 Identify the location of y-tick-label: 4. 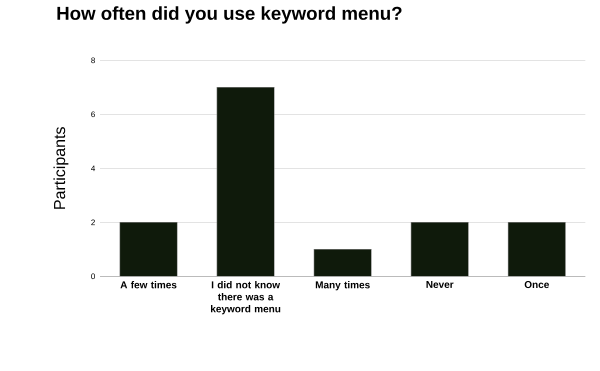
(93, 169).